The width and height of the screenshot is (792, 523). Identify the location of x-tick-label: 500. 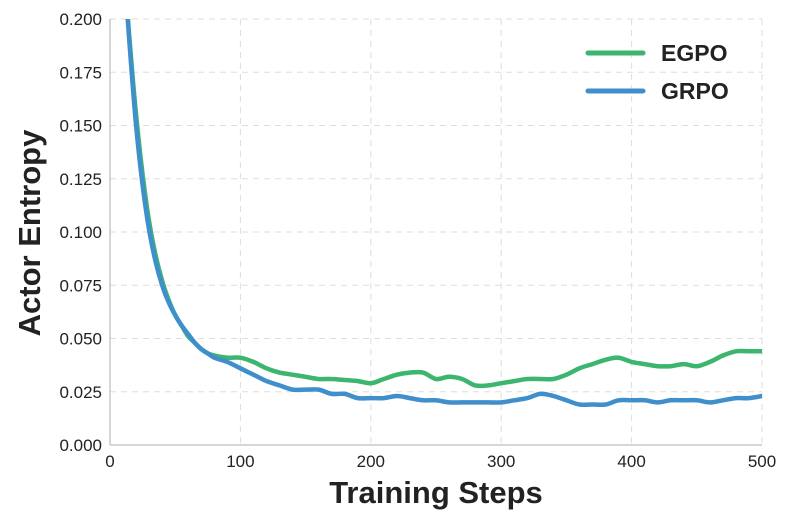
(762, 461).